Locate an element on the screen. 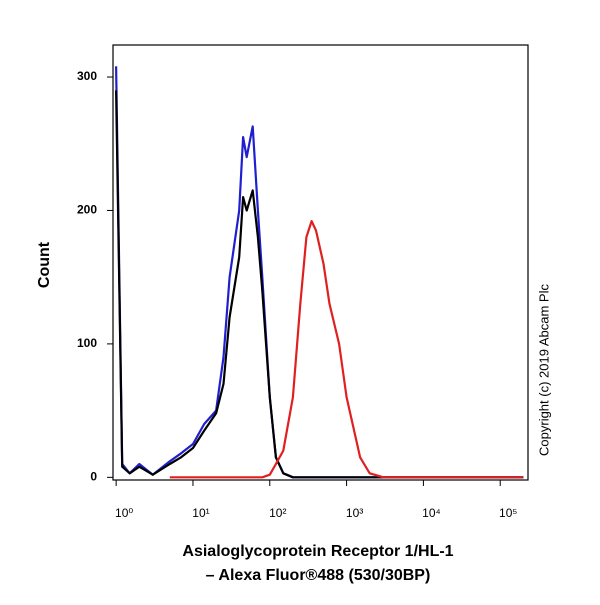 Image resolution: width=600 pixels, height=605 pixels. x-tick-label: 10² is located at coordinates (277, 513).